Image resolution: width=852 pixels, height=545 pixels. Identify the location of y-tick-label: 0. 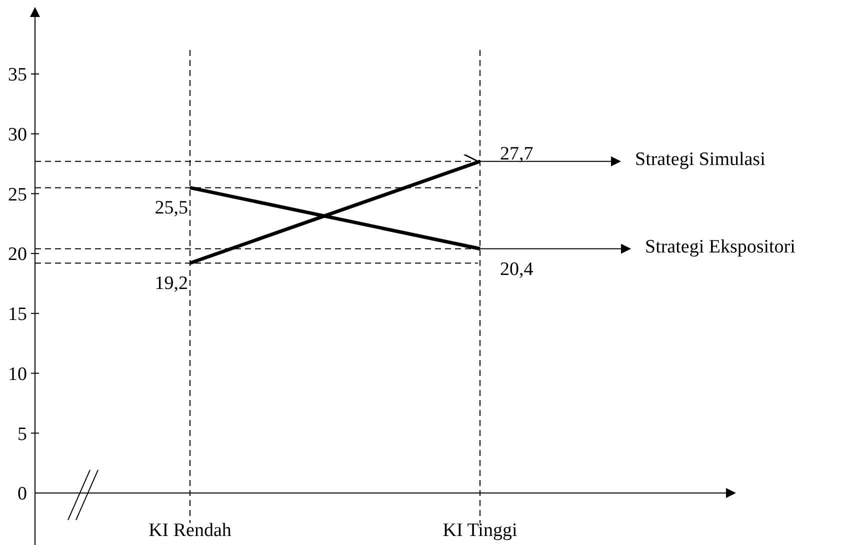
(22, 494).